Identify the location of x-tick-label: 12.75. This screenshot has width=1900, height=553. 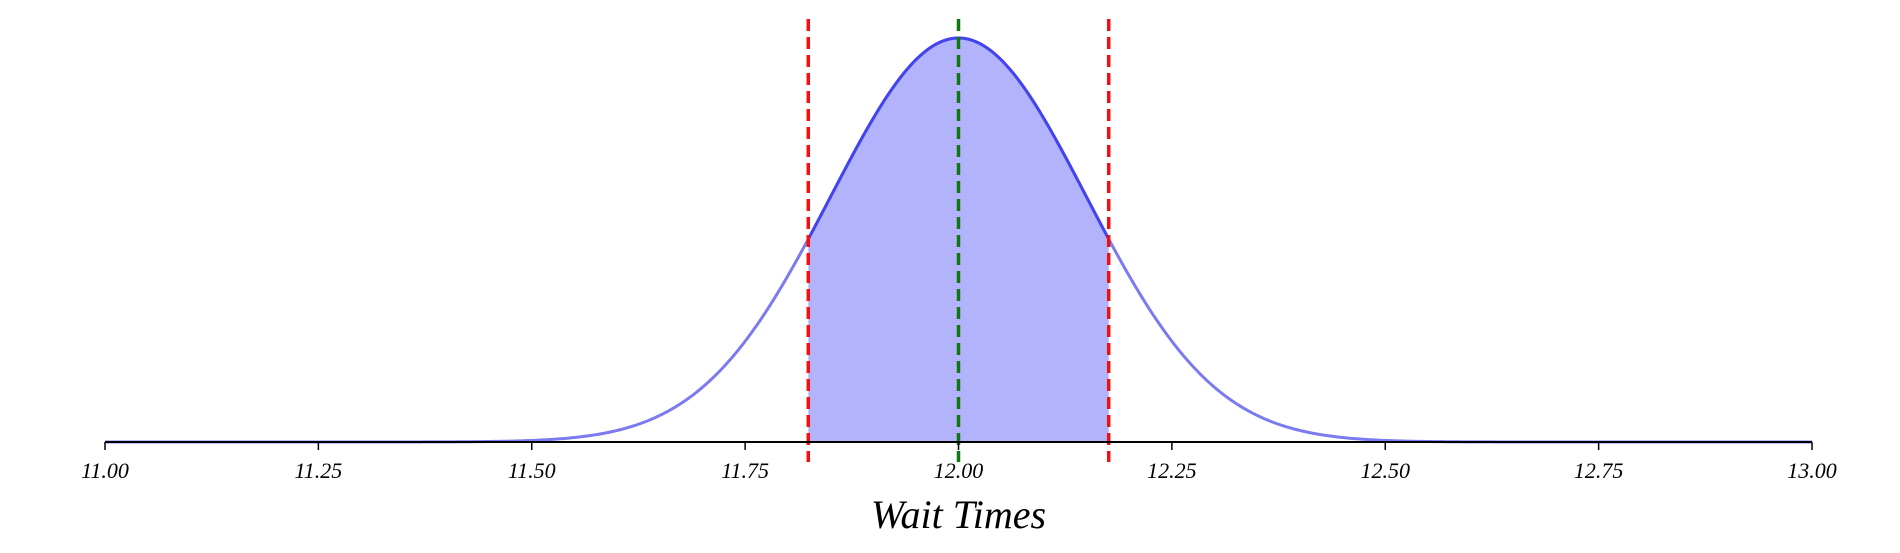
(1599, 470).